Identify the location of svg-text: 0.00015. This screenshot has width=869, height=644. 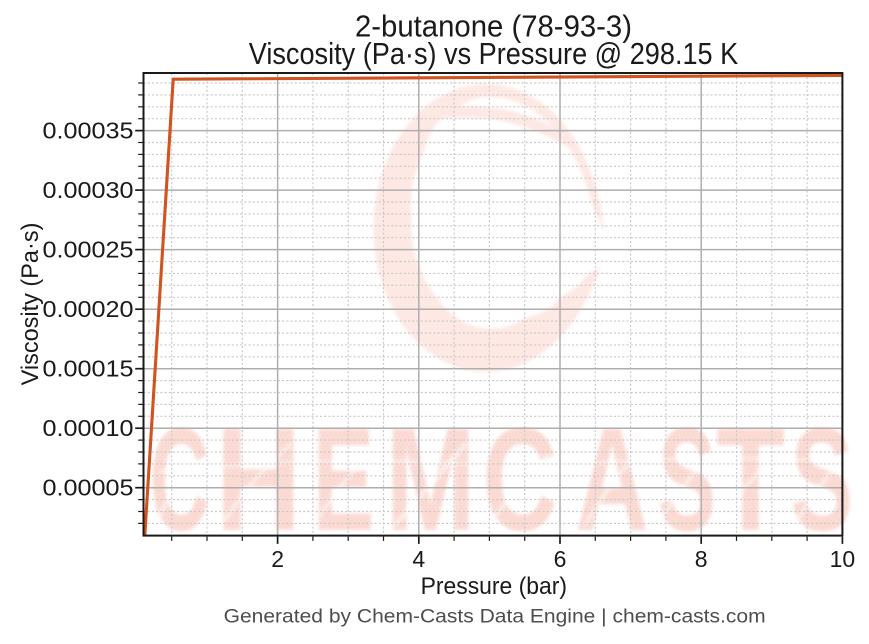
(88, 369).